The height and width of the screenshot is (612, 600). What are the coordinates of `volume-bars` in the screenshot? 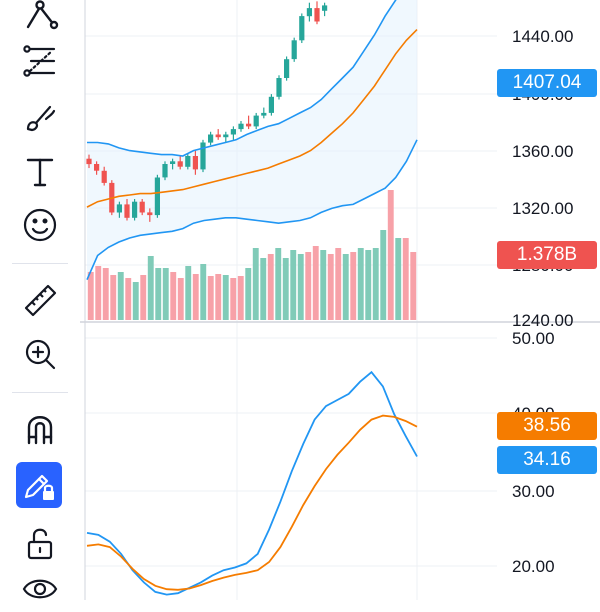 It's located at (252, 255).